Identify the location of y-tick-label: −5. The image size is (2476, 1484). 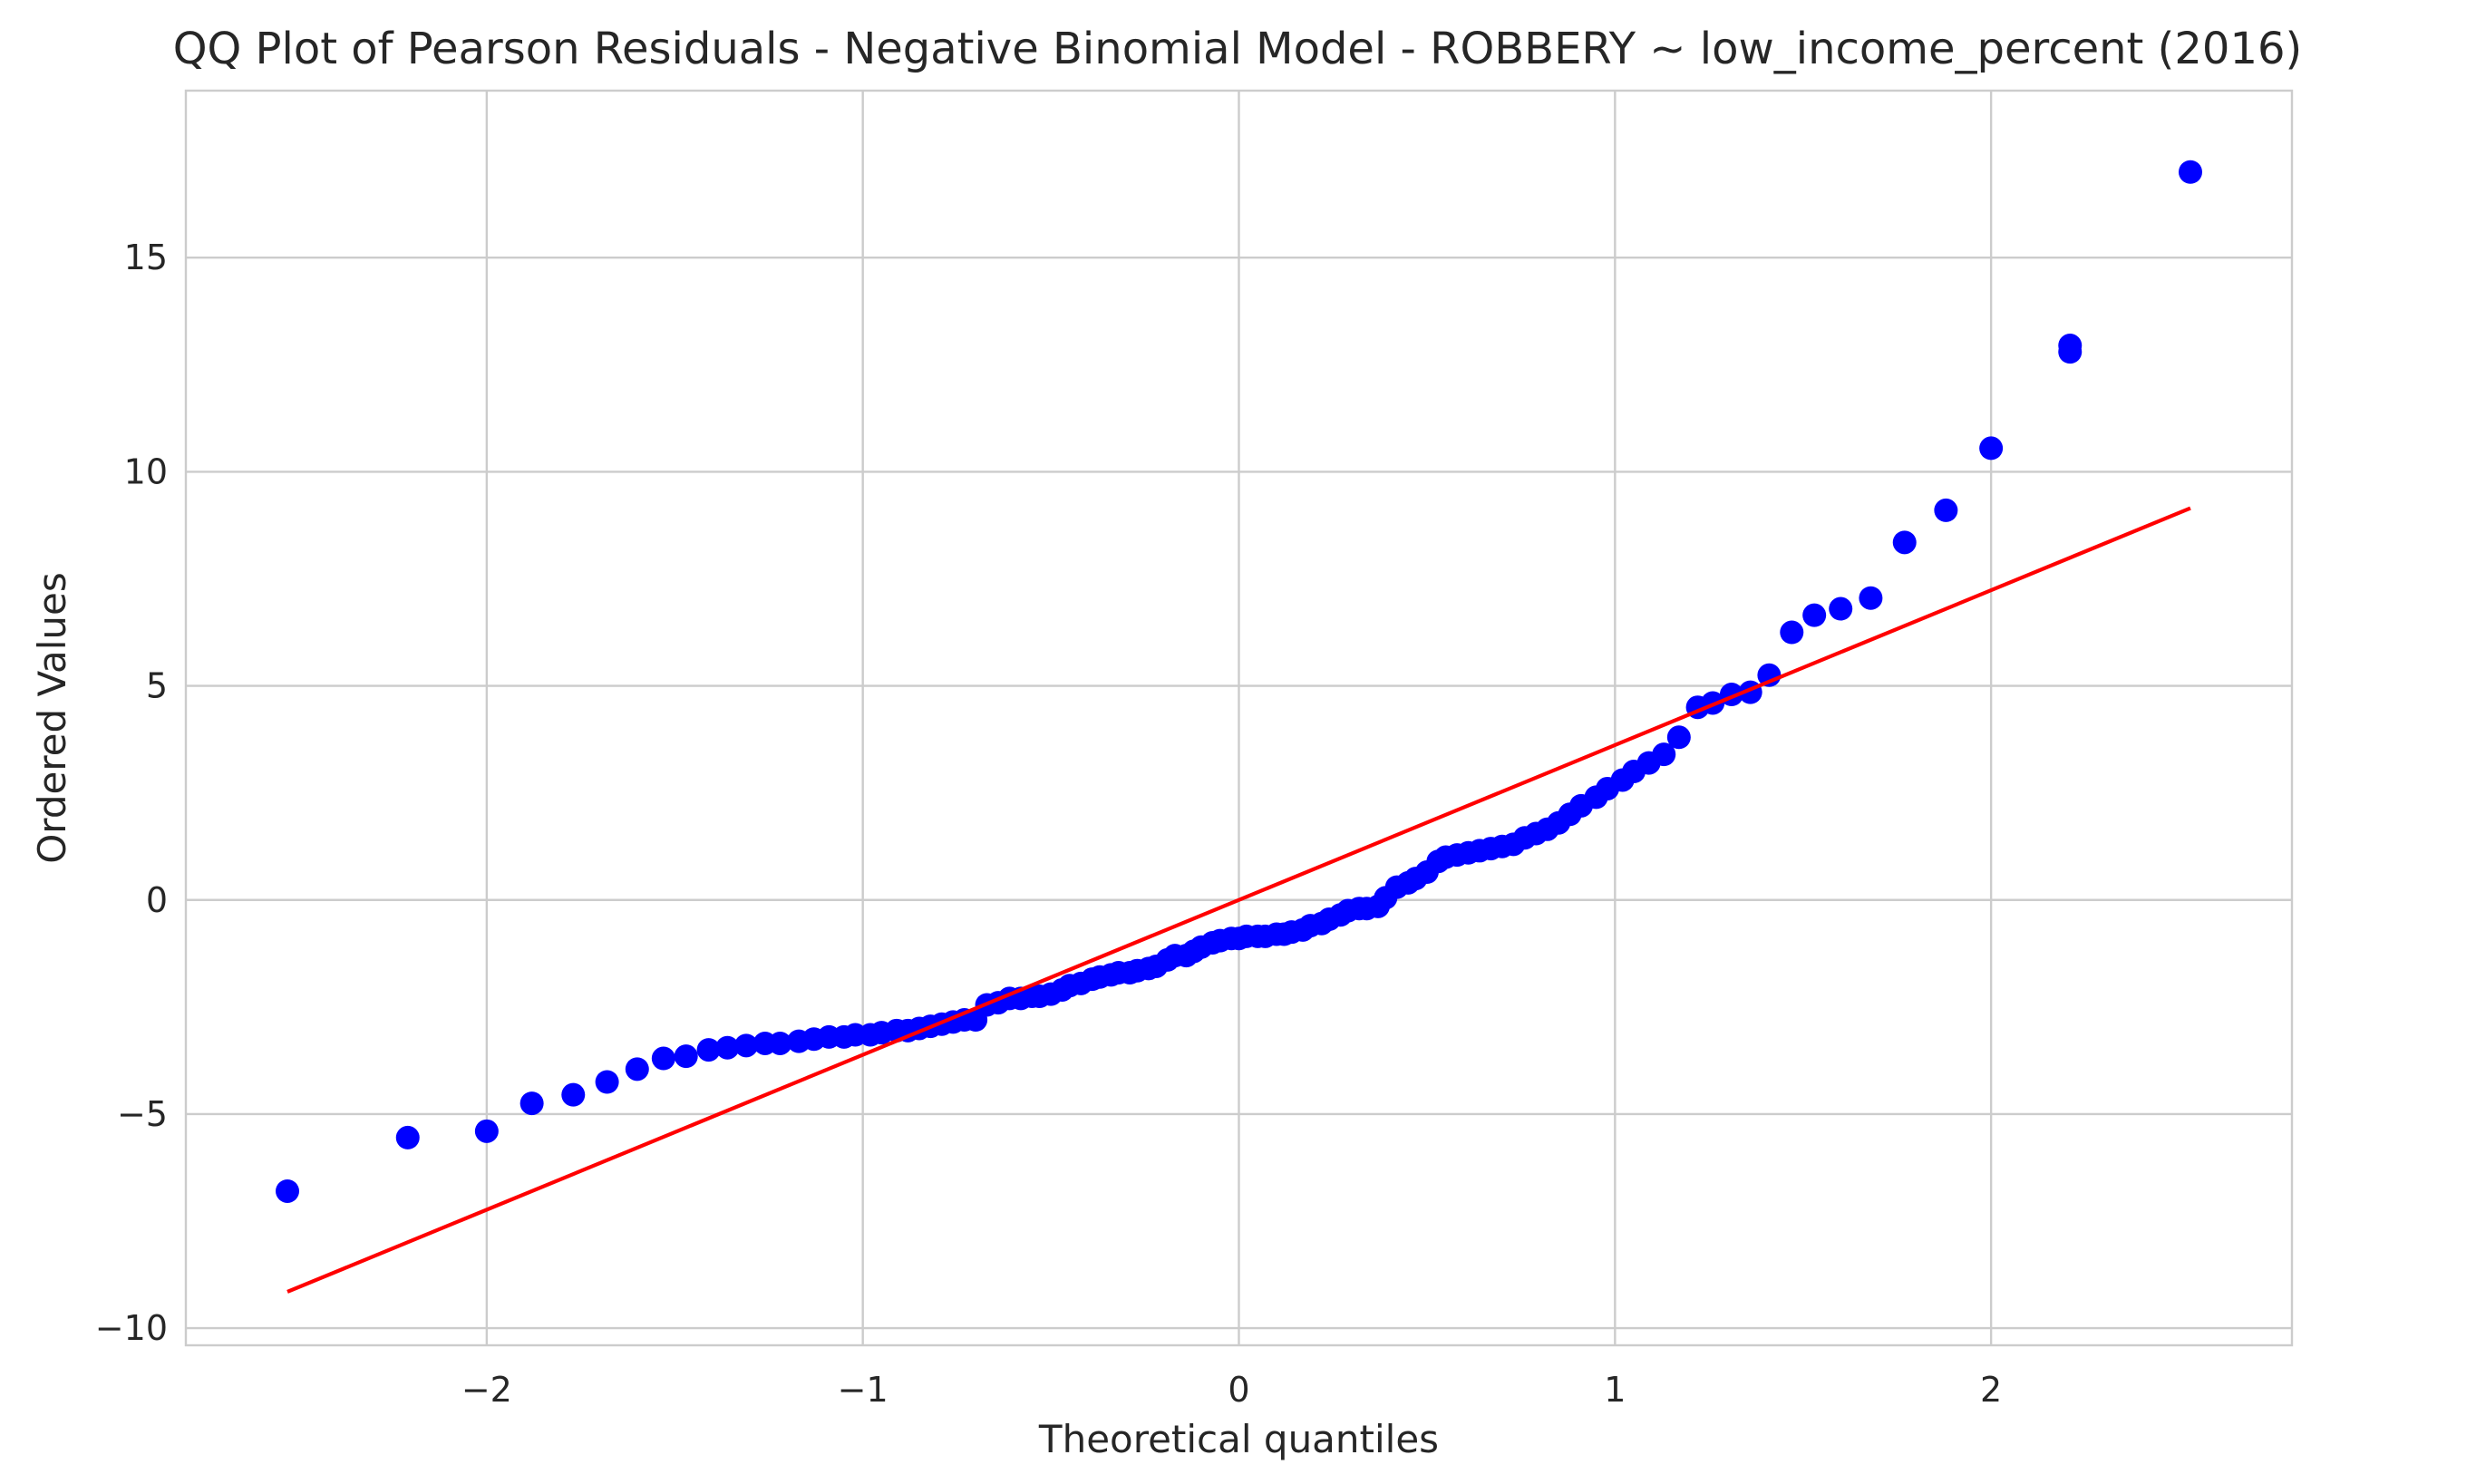
(142, 1114).